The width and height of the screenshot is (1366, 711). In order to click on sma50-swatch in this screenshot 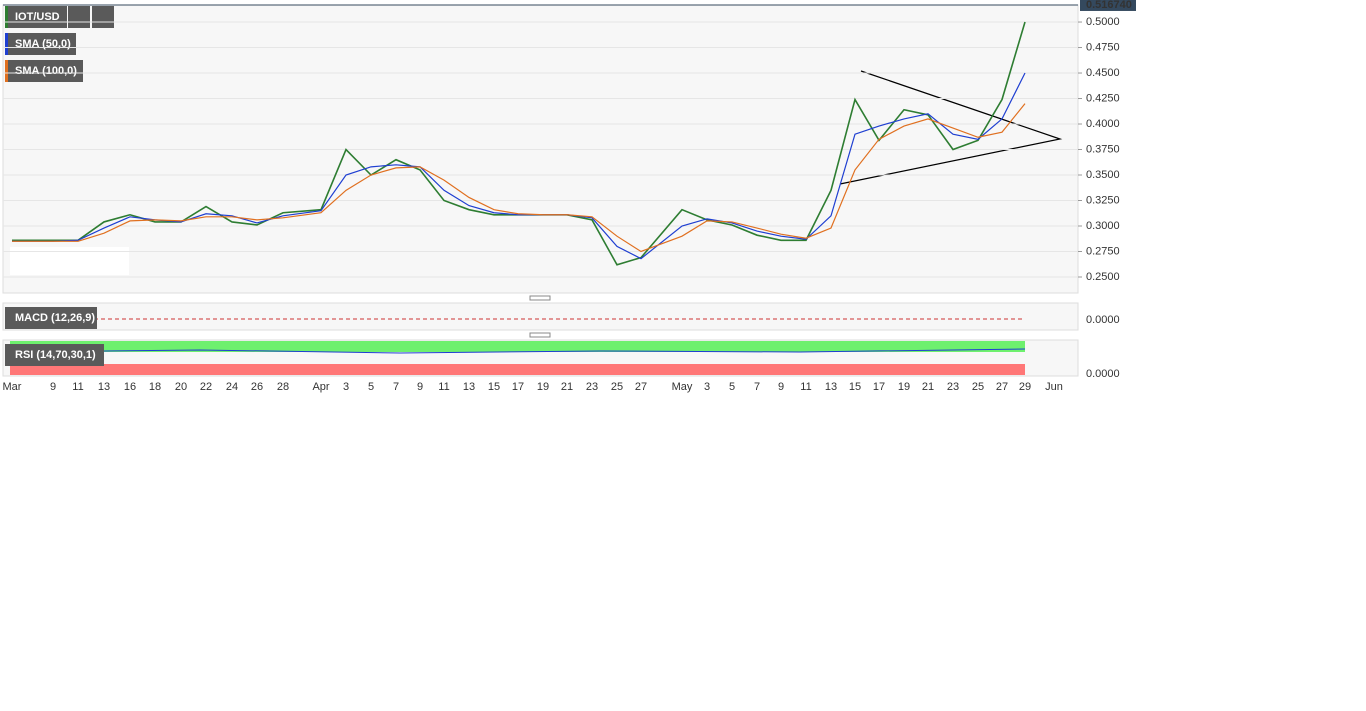, I will do `click(6, 44)`.